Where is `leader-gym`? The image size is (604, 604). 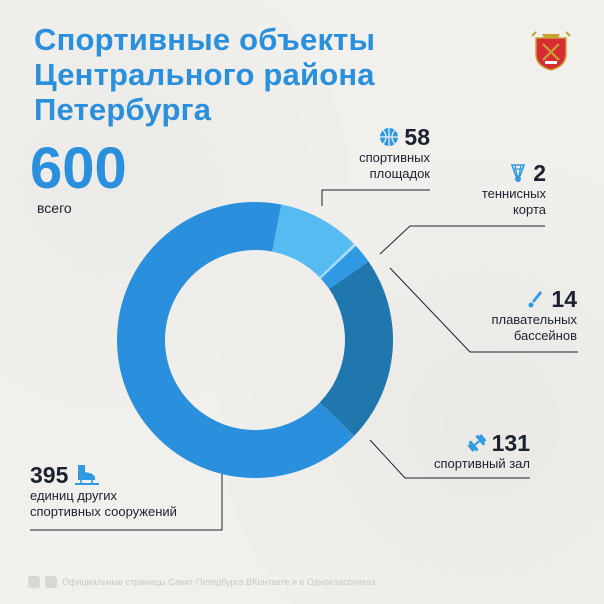 leader-gym is located at coordinates (449, 459).